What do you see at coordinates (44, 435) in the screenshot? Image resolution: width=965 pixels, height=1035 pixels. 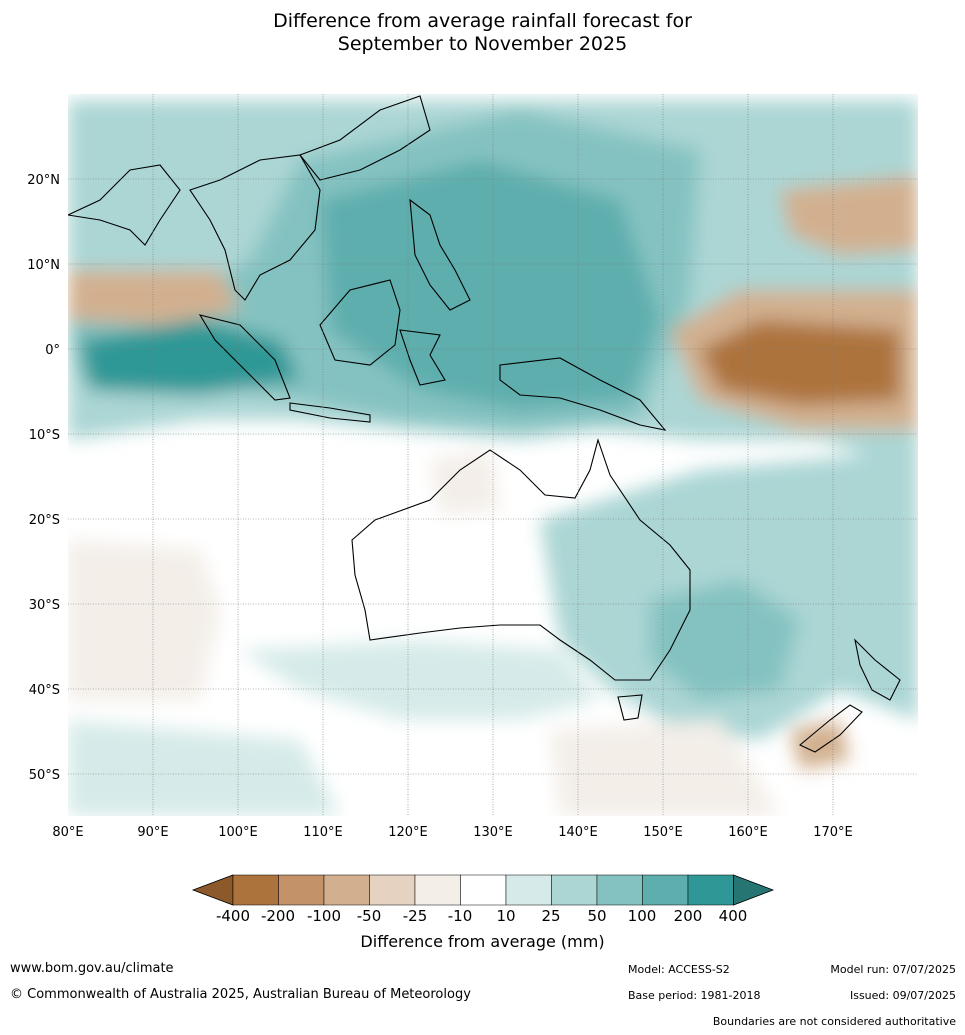 I see `lat-label: 10°S` at bounding box center [44, 435].